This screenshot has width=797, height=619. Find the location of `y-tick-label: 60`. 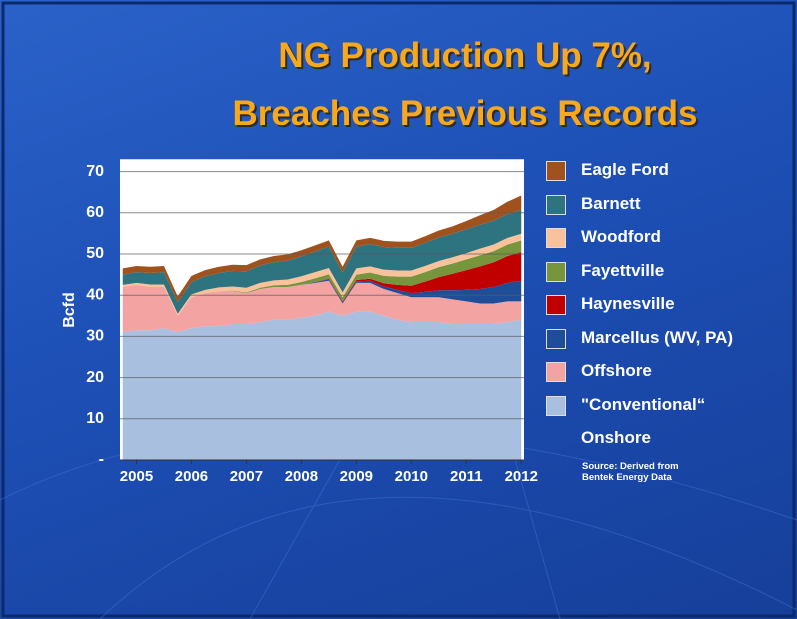

y-tick-label: 60 is located at coordinates (95, 212).